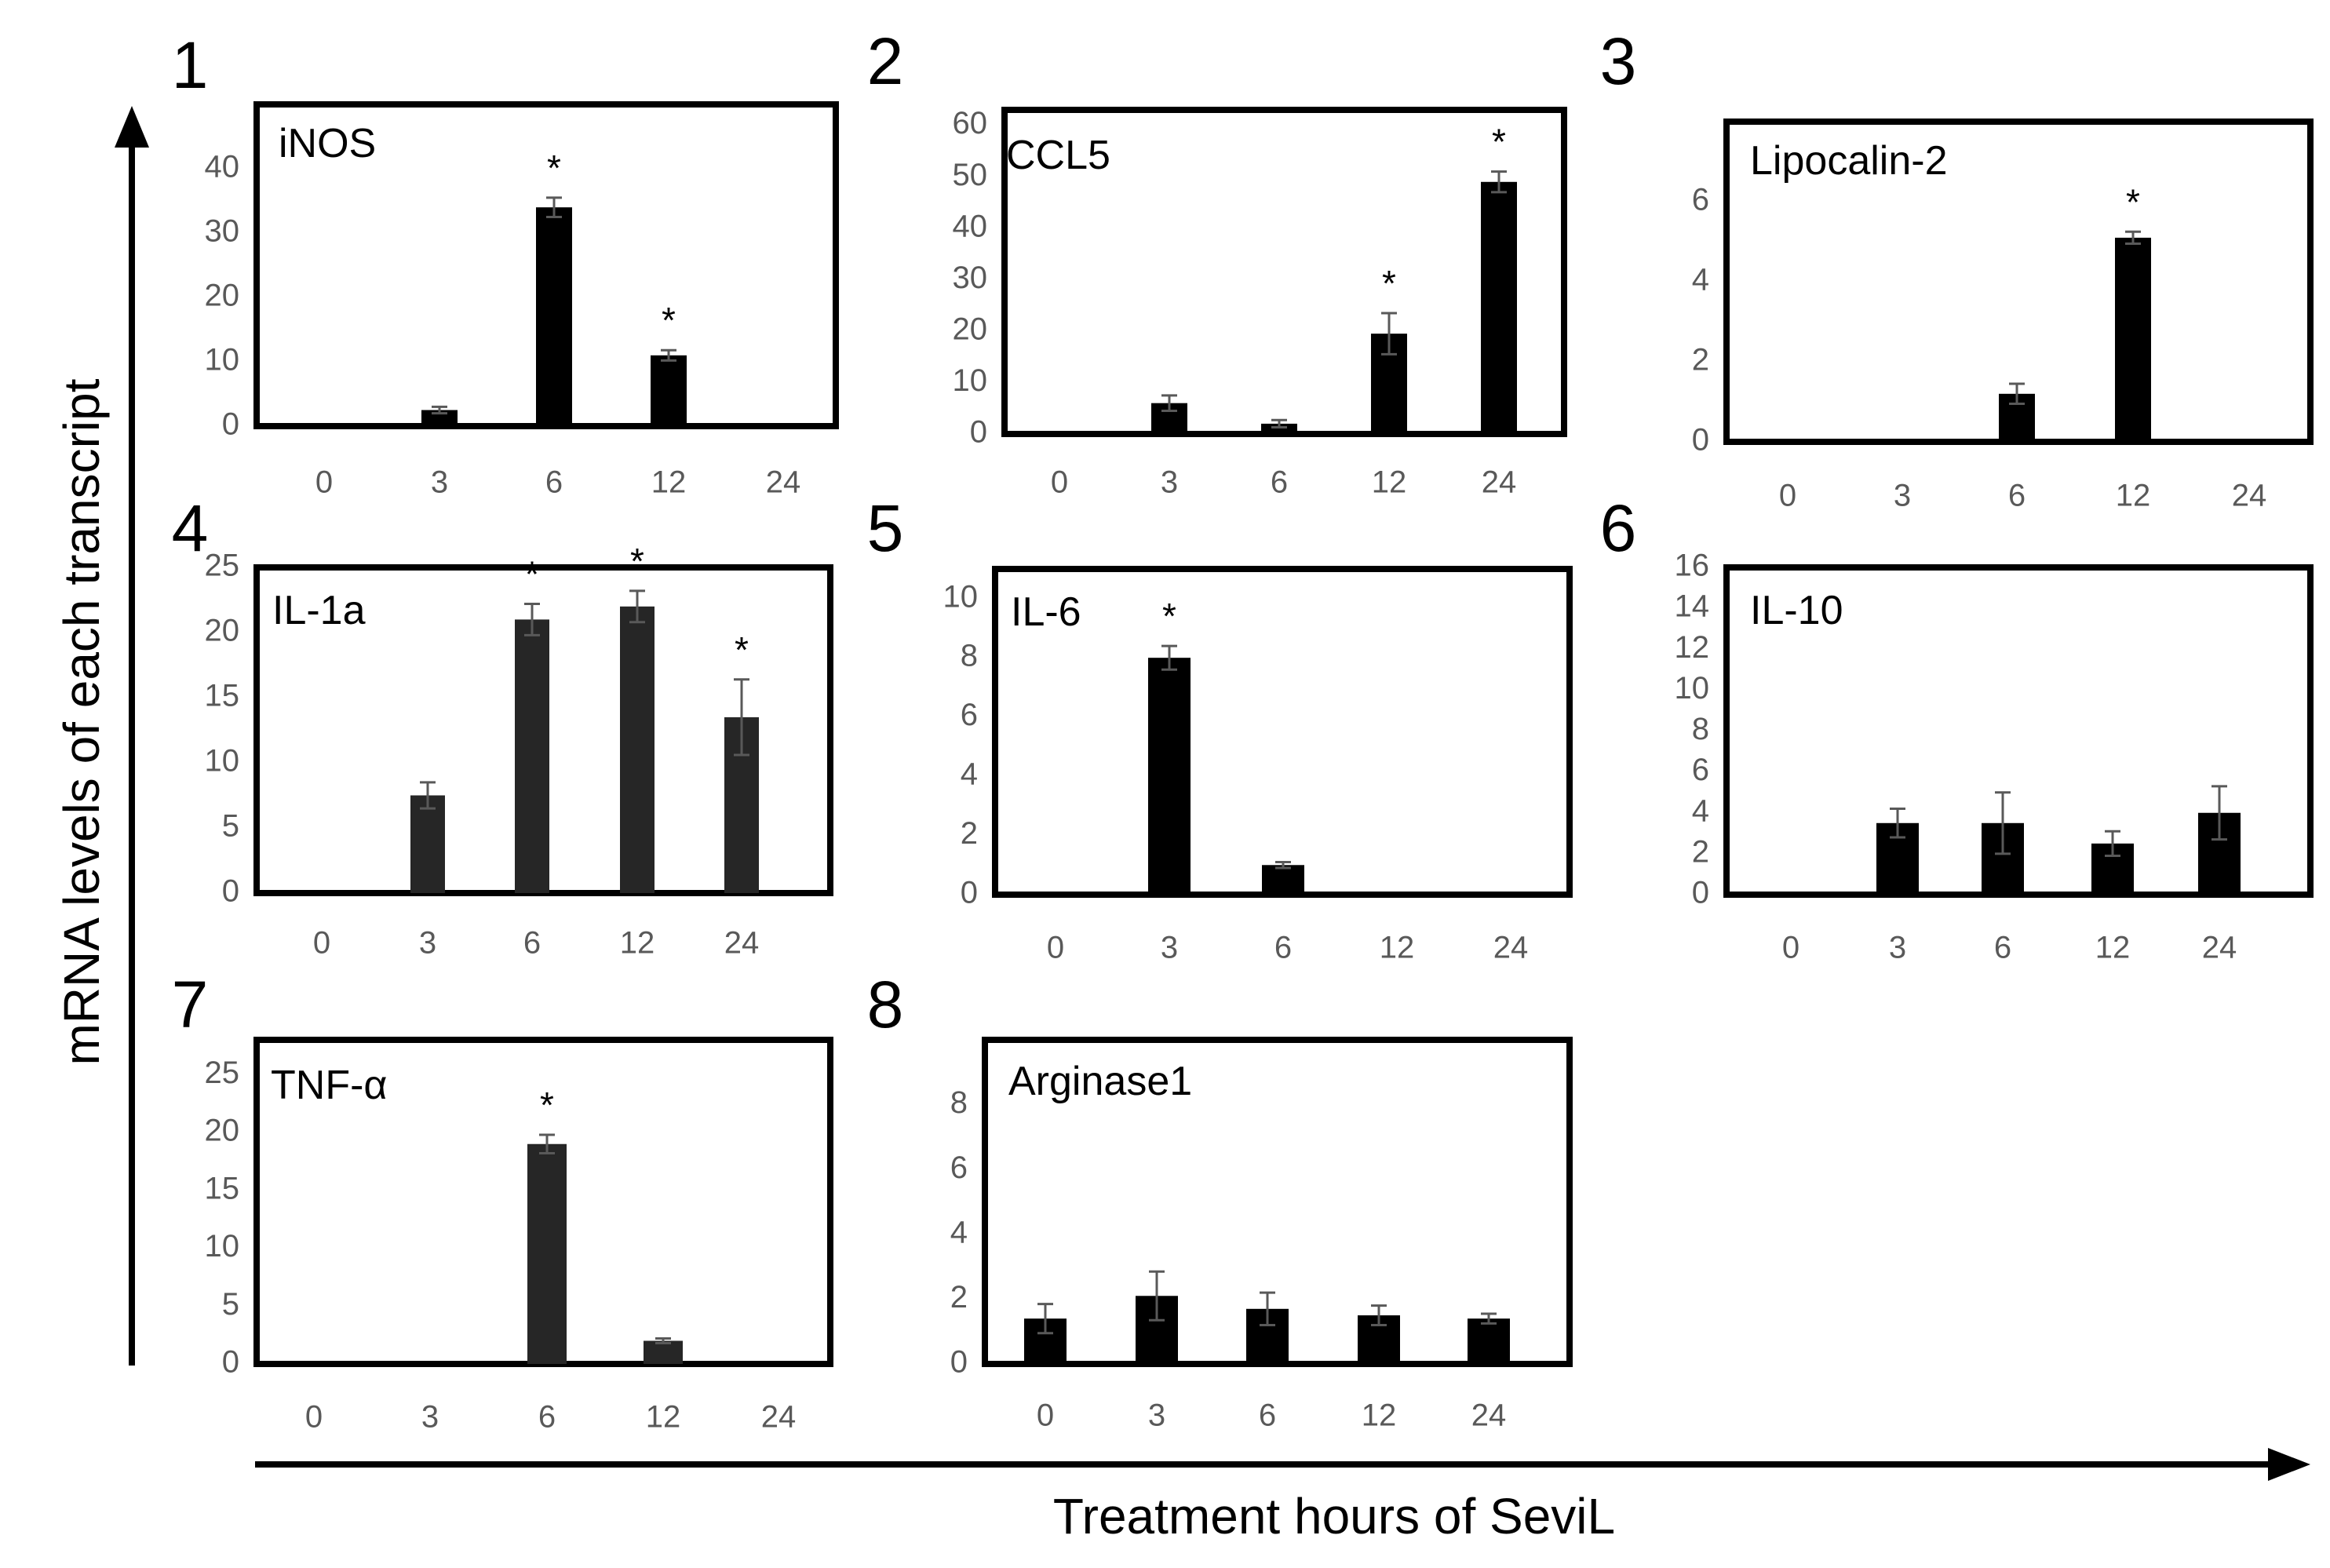 The image size is (2330, 1568). Describe the element at coordinates (505, 264) in the screenshot. I see `chart-panel-1: 1 iNOS 0 10 20 30 40 0 3 * 6 * 12 24` at that location.